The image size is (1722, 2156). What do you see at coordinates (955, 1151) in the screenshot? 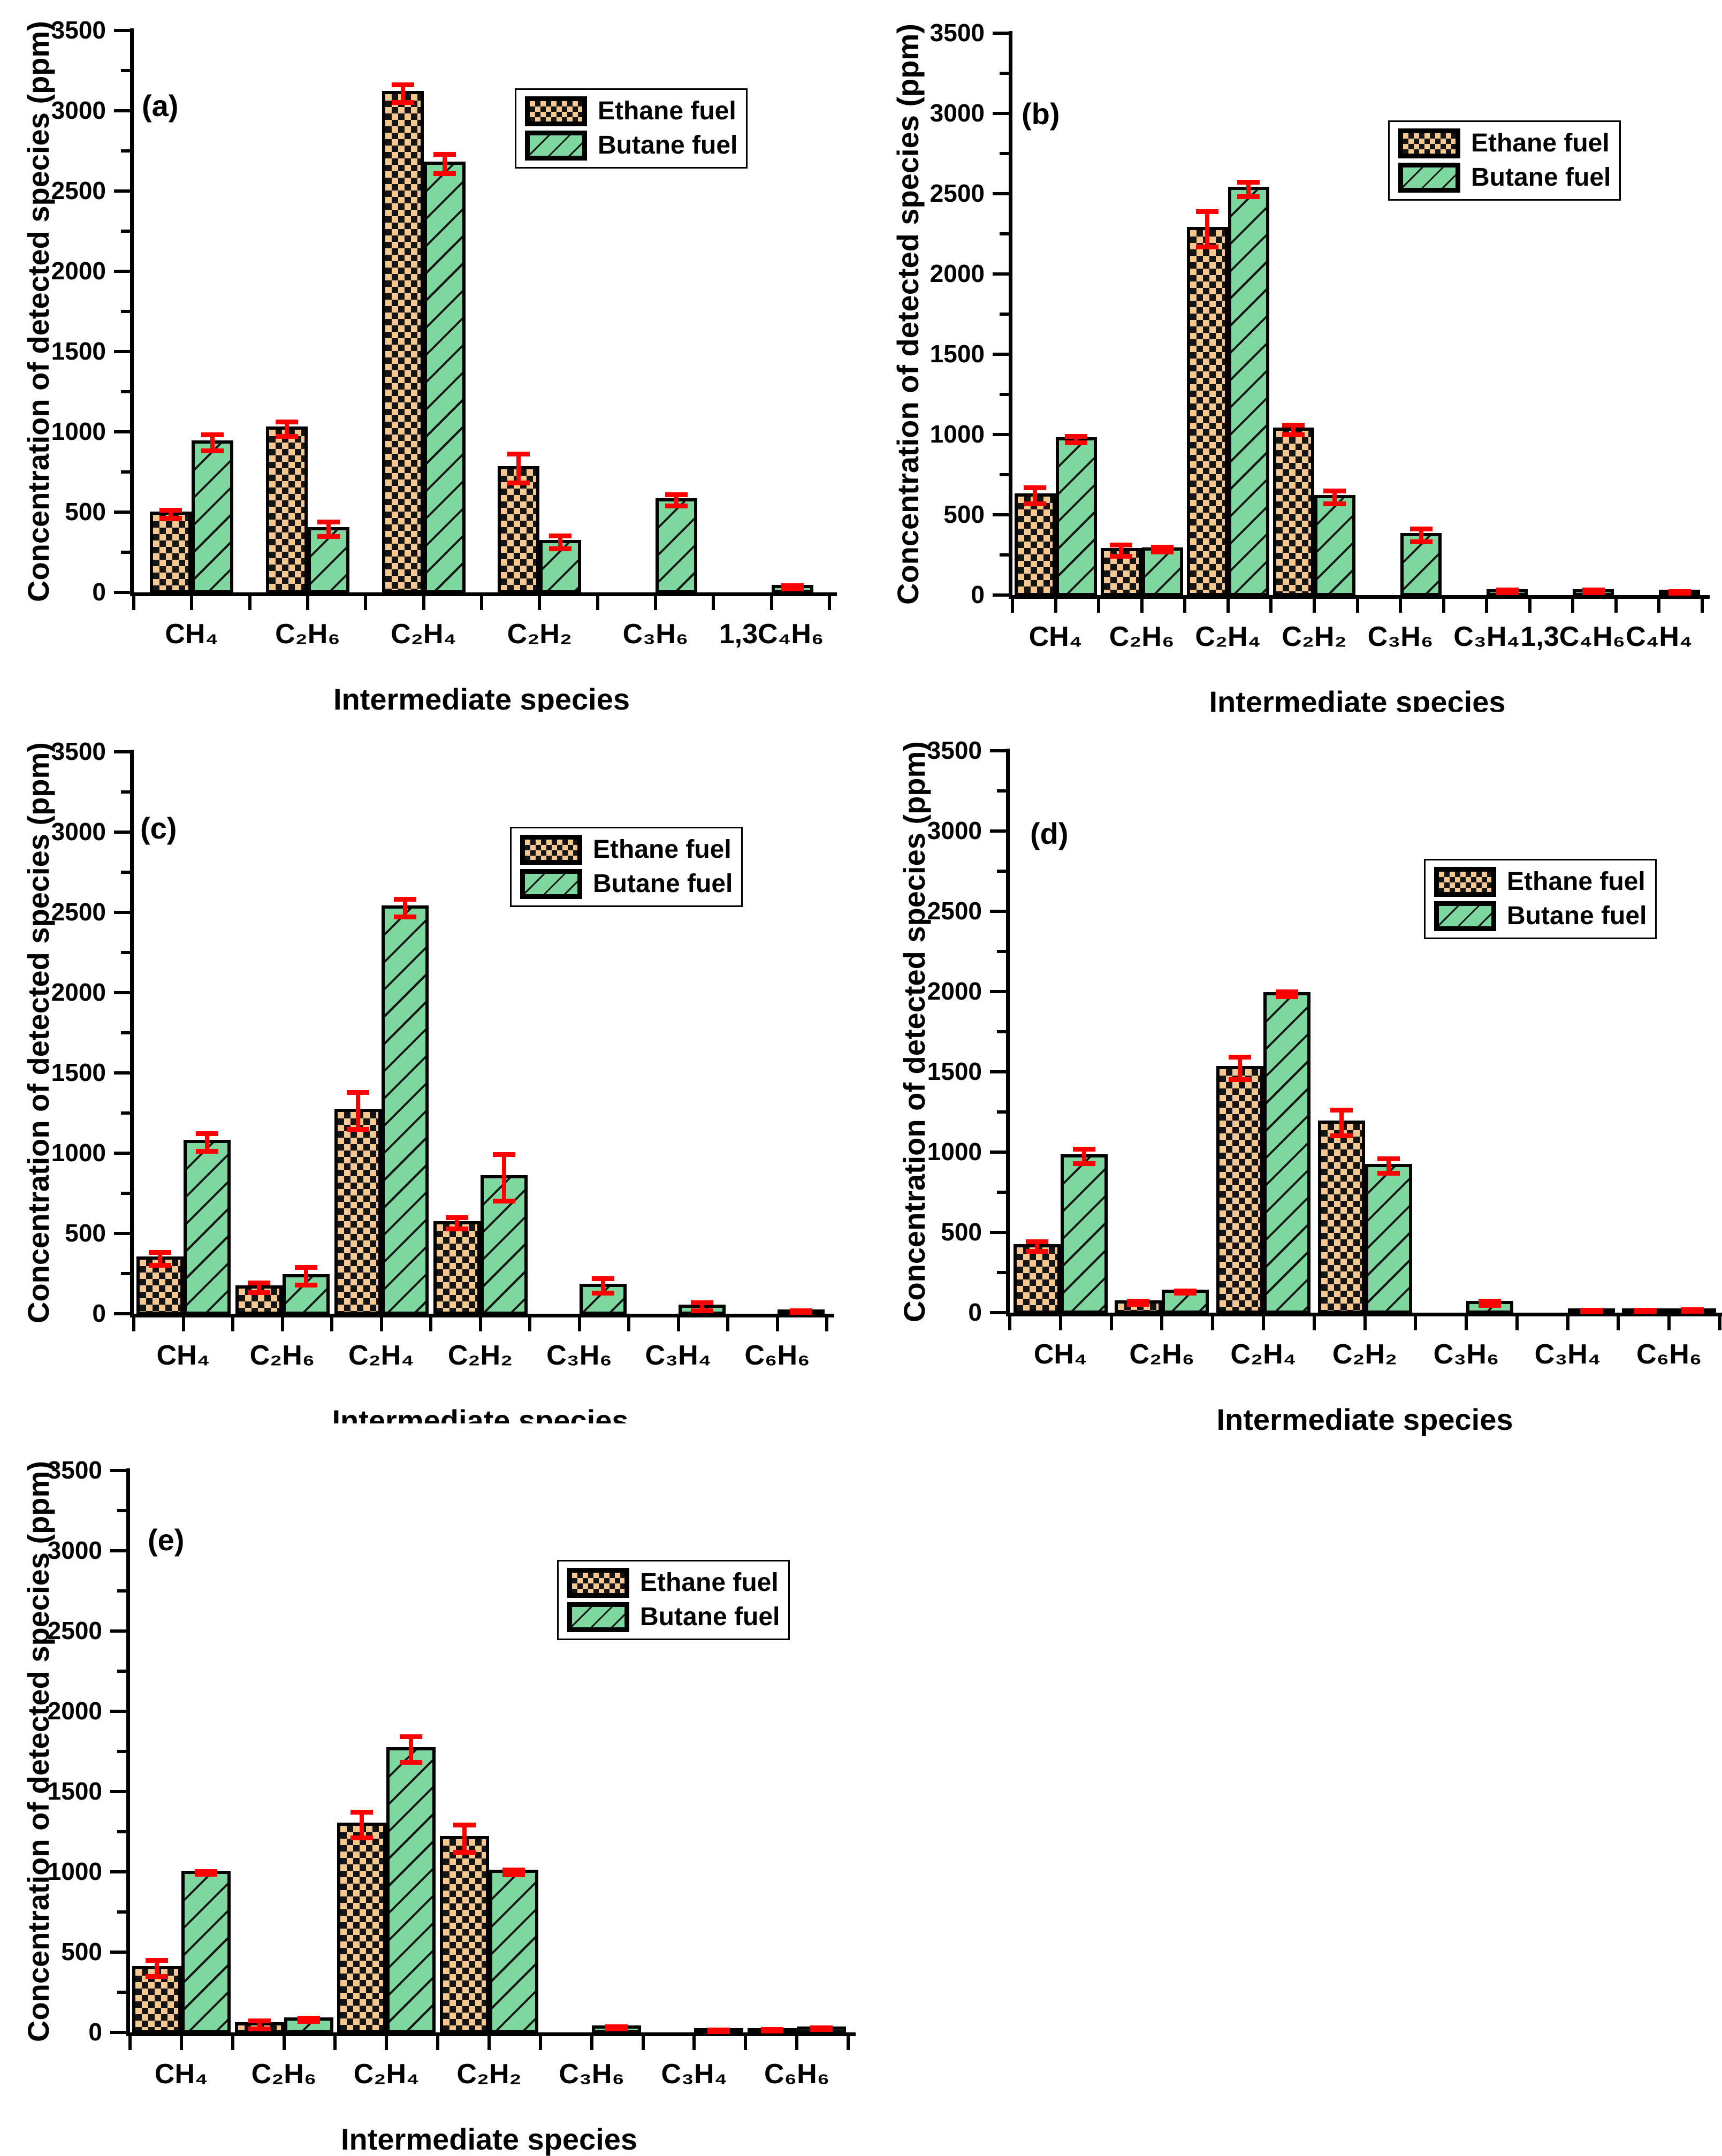
I see `y-tick-label: 1000` at bounding box center [955, 1151].